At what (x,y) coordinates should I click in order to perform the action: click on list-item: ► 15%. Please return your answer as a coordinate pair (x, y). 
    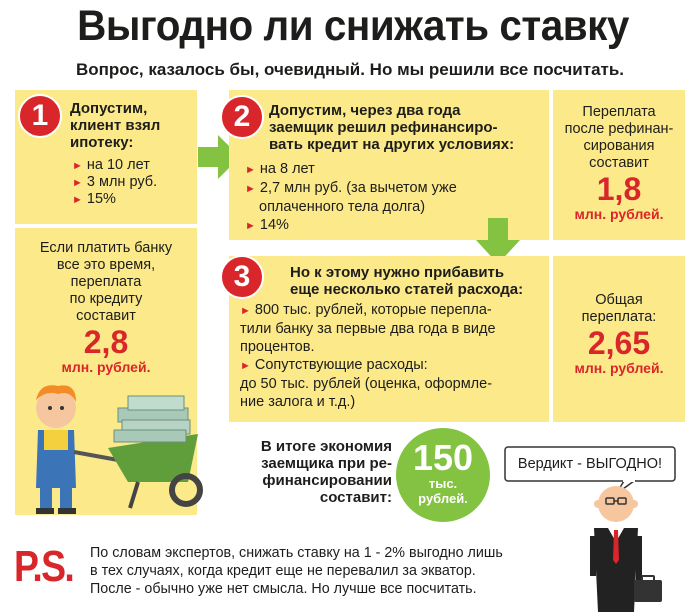
    Looking at the image, I should click on (94, 199).